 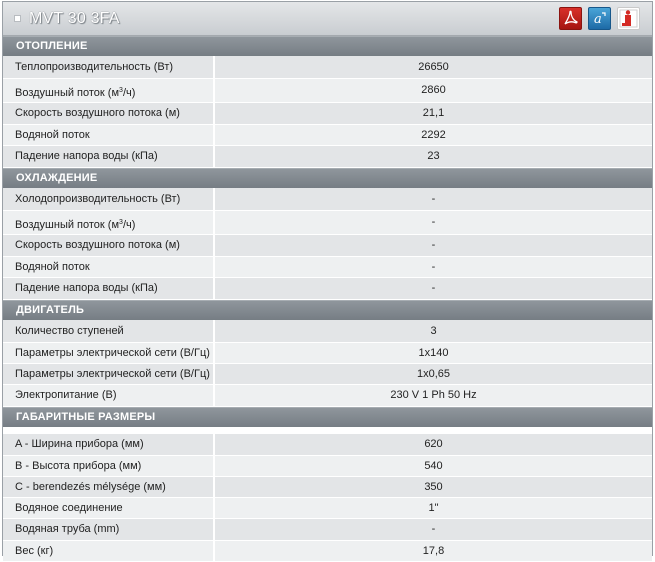 What do you see at coordinates (433, 156) in the screenshot?
I see `row-value: 23` at bounding box center [433, 156].